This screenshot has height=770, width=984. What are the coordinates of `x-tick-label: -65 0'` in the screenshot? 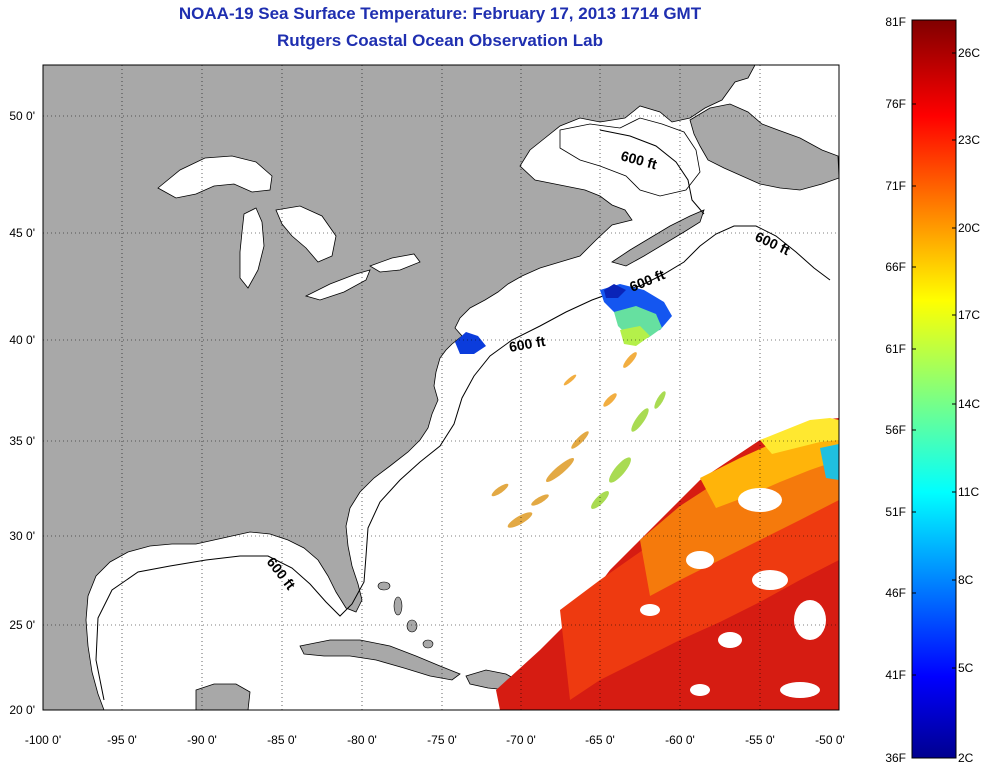 It's located at (600, 740).